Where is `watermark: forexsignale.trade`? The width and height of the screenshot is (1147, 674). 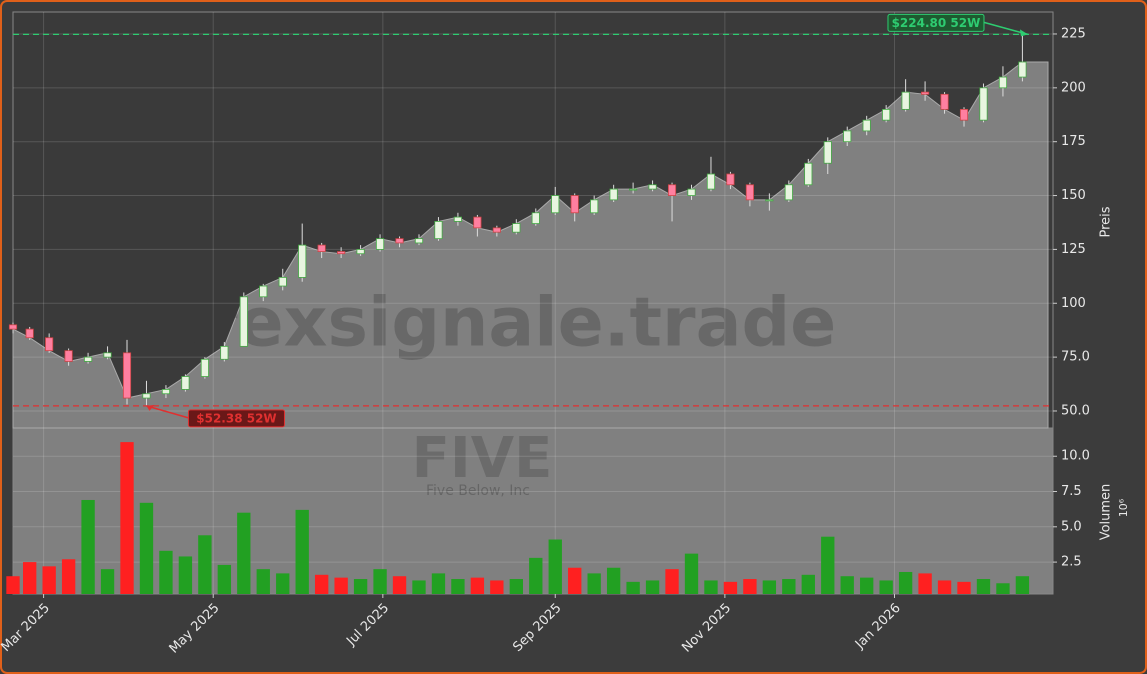
watermark: forexsignale.trade is located at coordinates (482, 323).